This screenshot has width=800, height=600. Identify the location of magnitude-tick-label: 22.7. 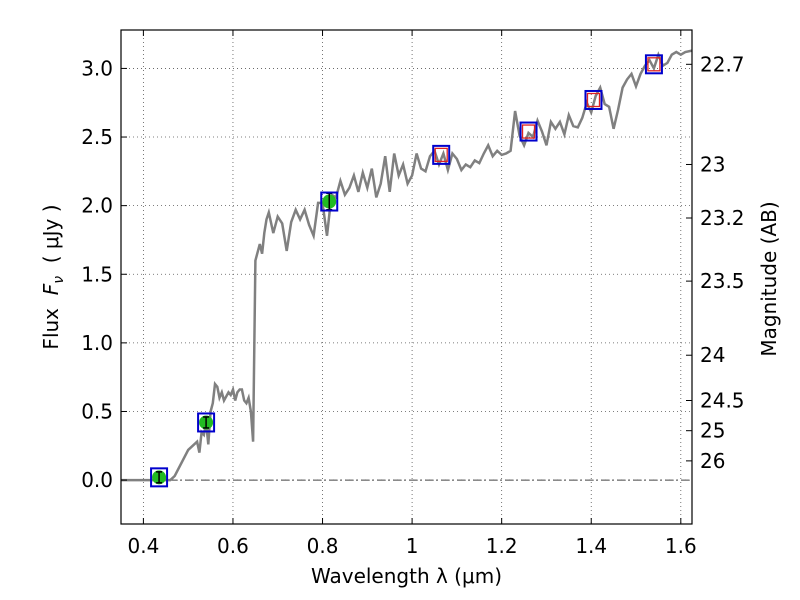
(722, 64).